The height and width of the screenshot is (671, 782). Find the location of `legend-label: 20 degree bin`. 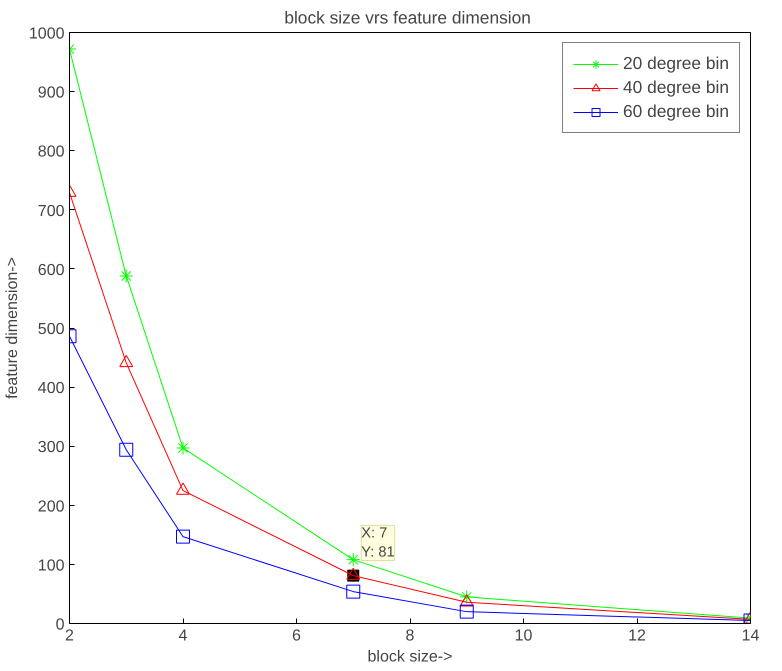

legend-label: 20 degree bin is located at coordinates (676, 63).